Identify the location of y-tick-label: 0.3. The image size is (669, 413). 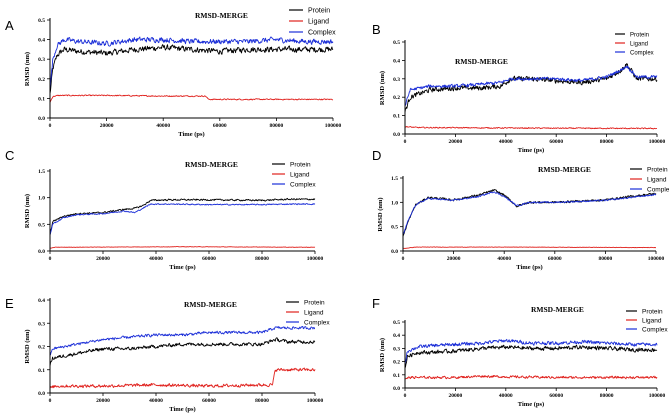
(41, 60).